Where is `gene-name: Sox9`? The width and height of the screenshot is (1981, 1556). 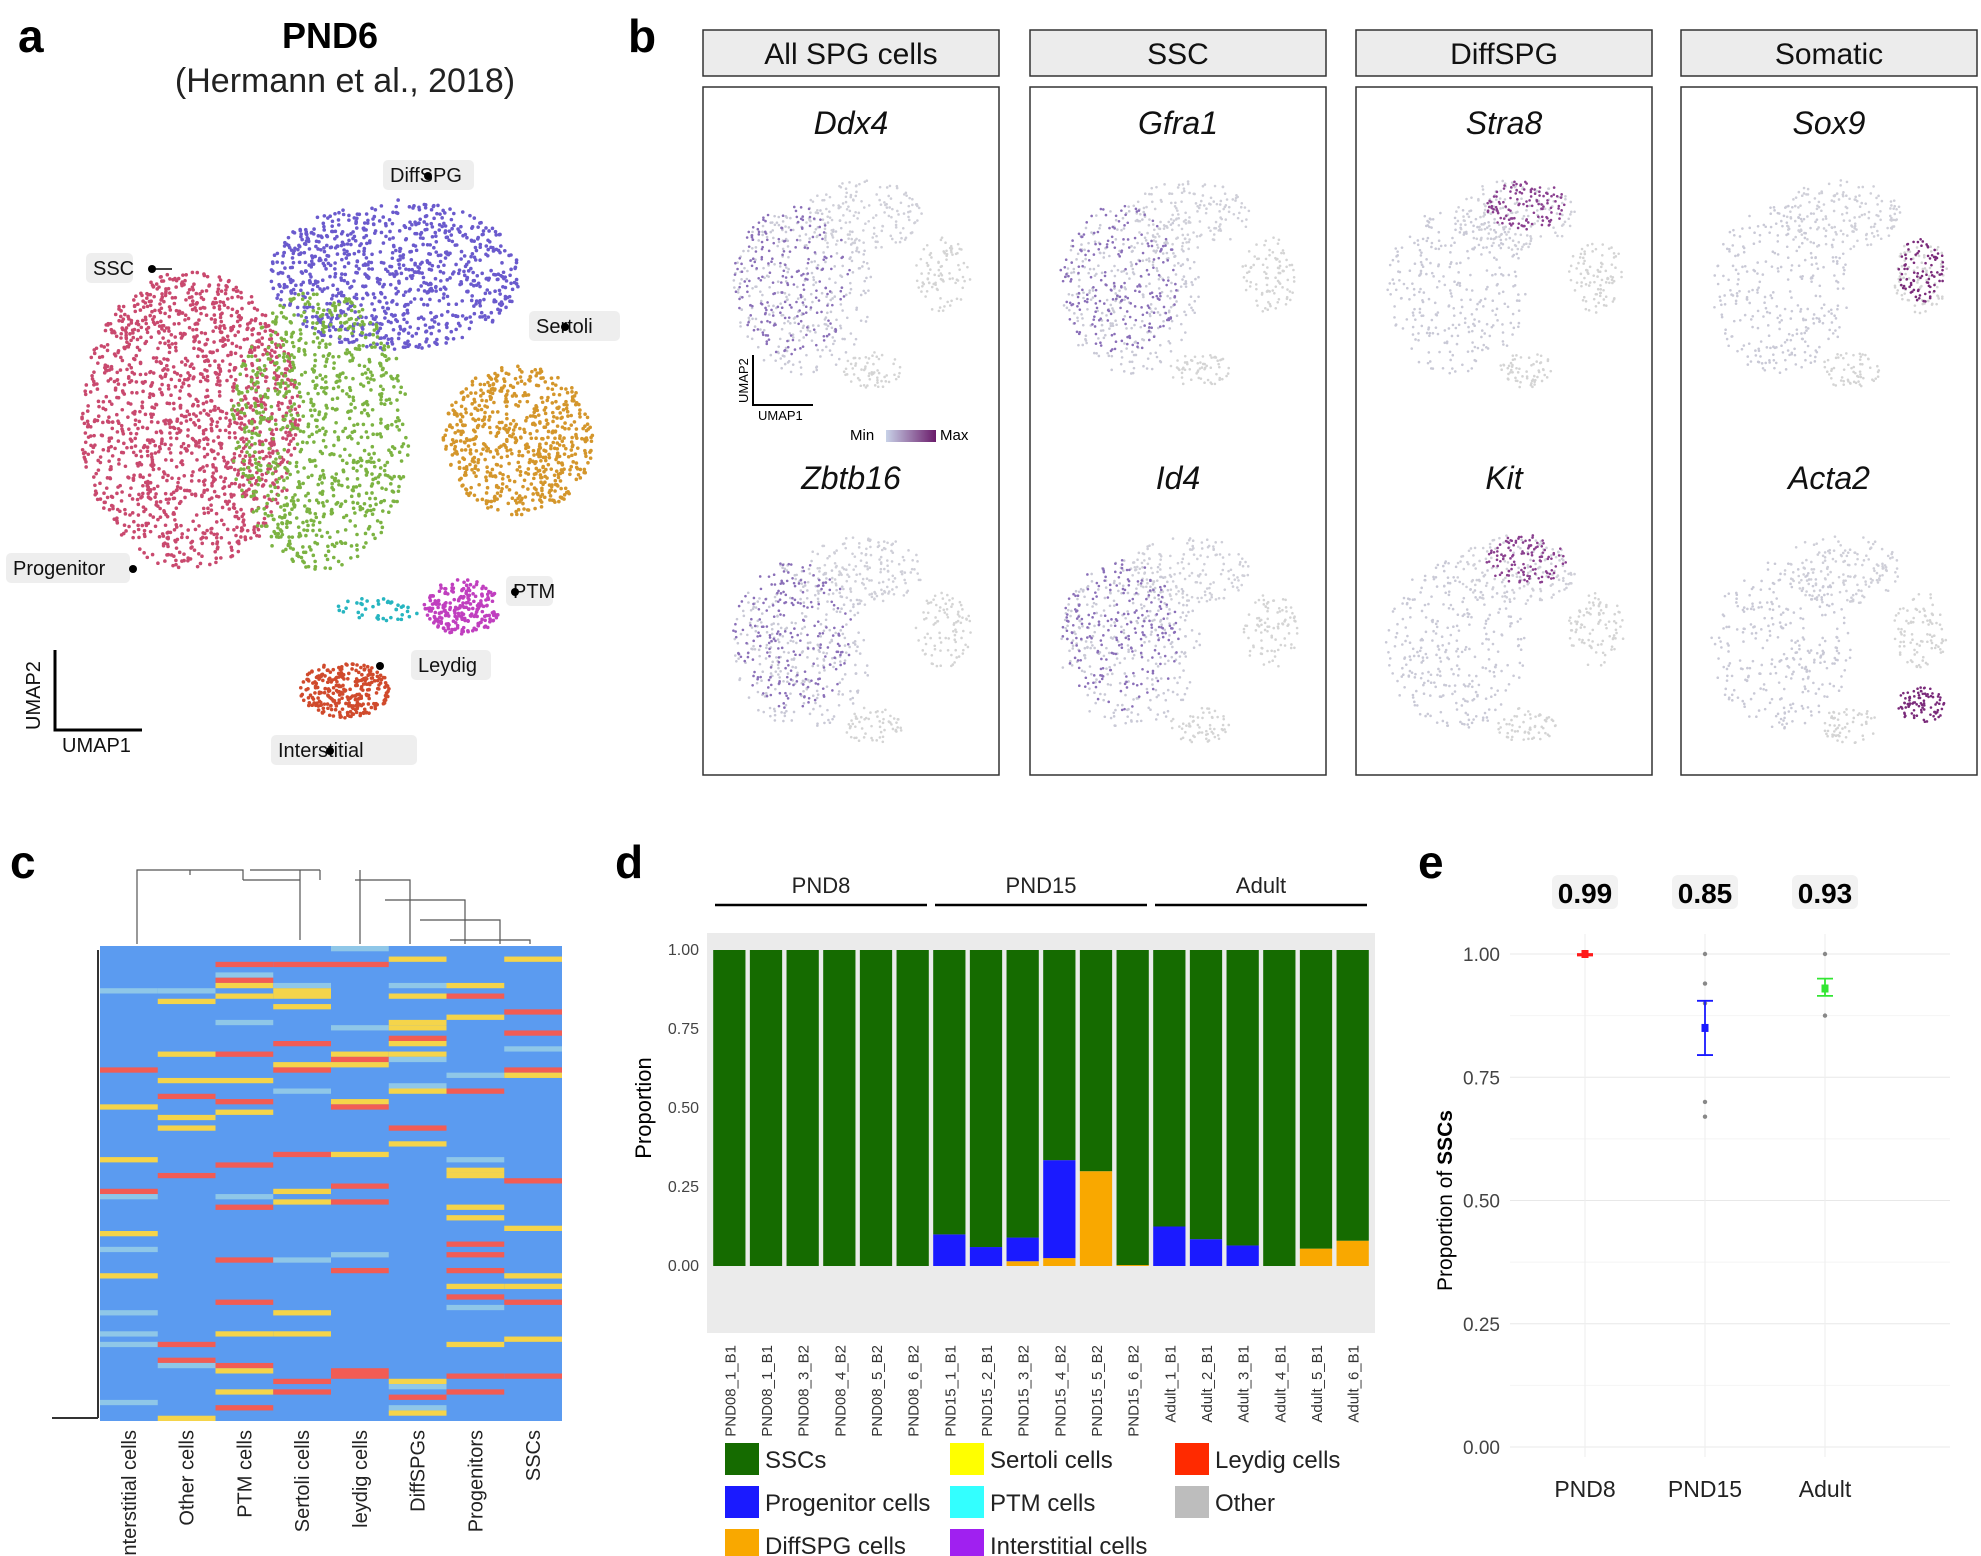 gene-name: Sox9 is located at coordinates (1829, 123).